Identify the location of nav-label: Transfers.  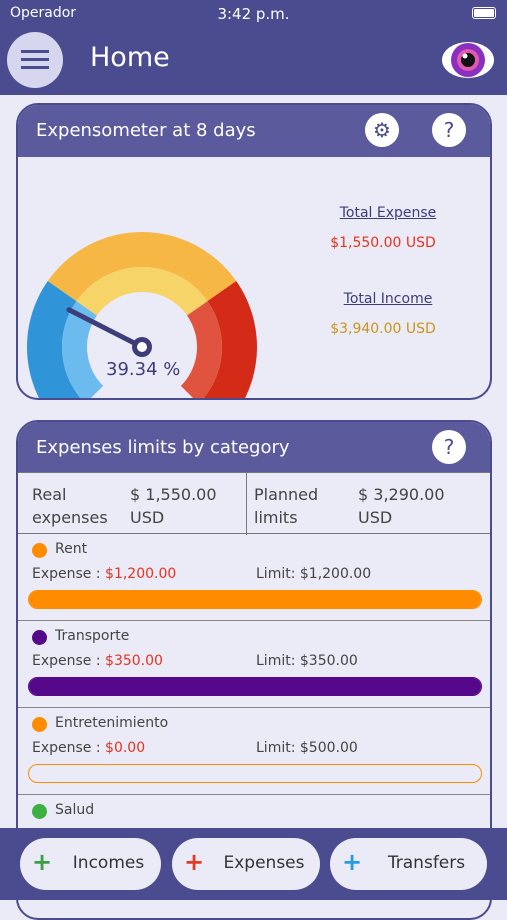
(426, 863).